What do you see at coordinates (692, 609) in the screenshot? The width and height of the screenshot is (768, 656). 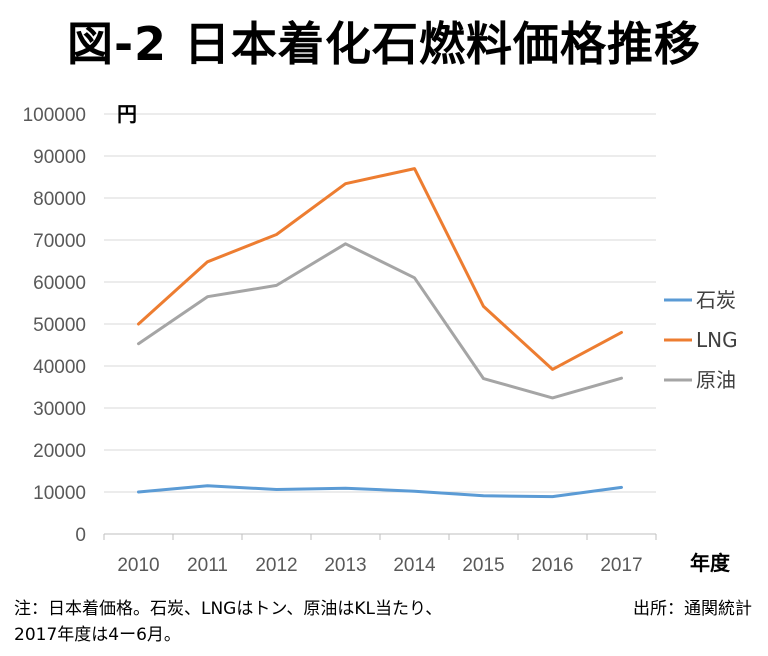 I see `source-note: 出所：通関統計` at bounding box center [692, 609].